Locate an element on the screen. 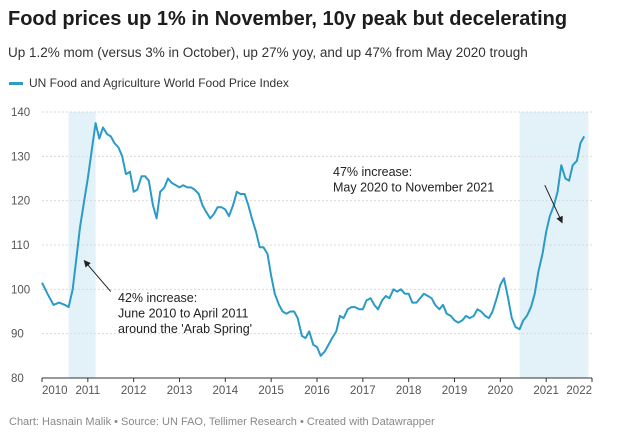 The width and height of the screenshot is (620, 440). x-tick-label-2011: 2011 is located at coordinates (87, 391).